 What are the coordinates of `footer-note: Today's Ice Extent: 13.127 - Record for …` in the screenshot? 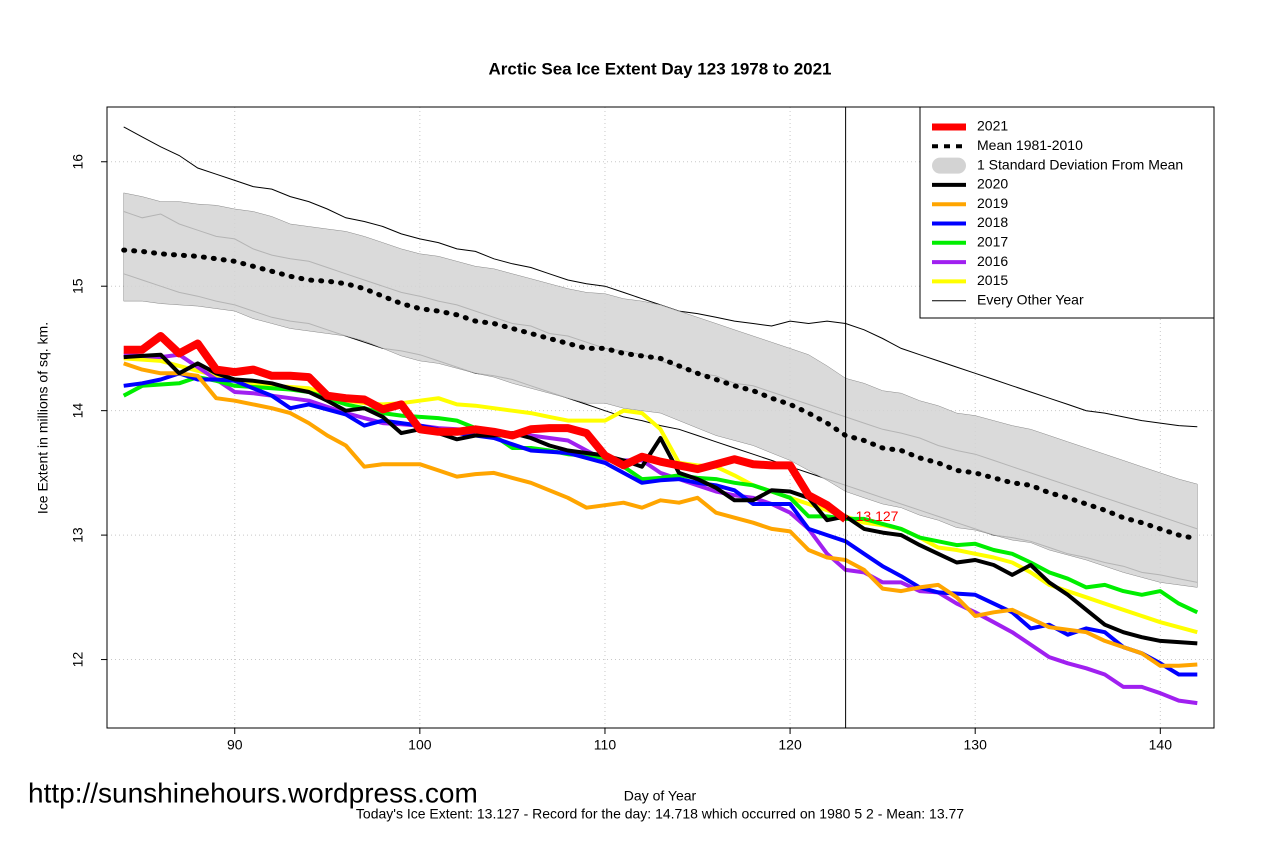 It's located at (660, 814).